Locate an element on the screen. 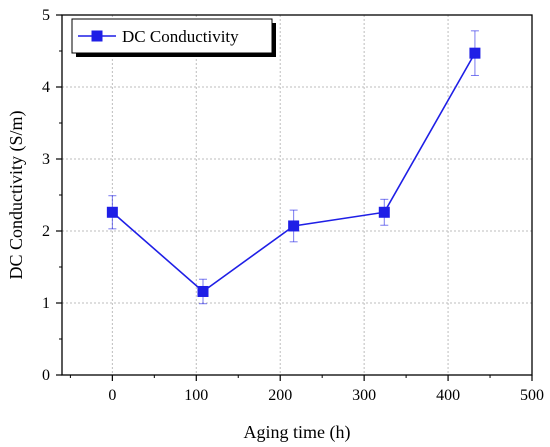 This screenshot has height=447, width=550. y-tick-label: 4 is located at coordinates (46, 87).